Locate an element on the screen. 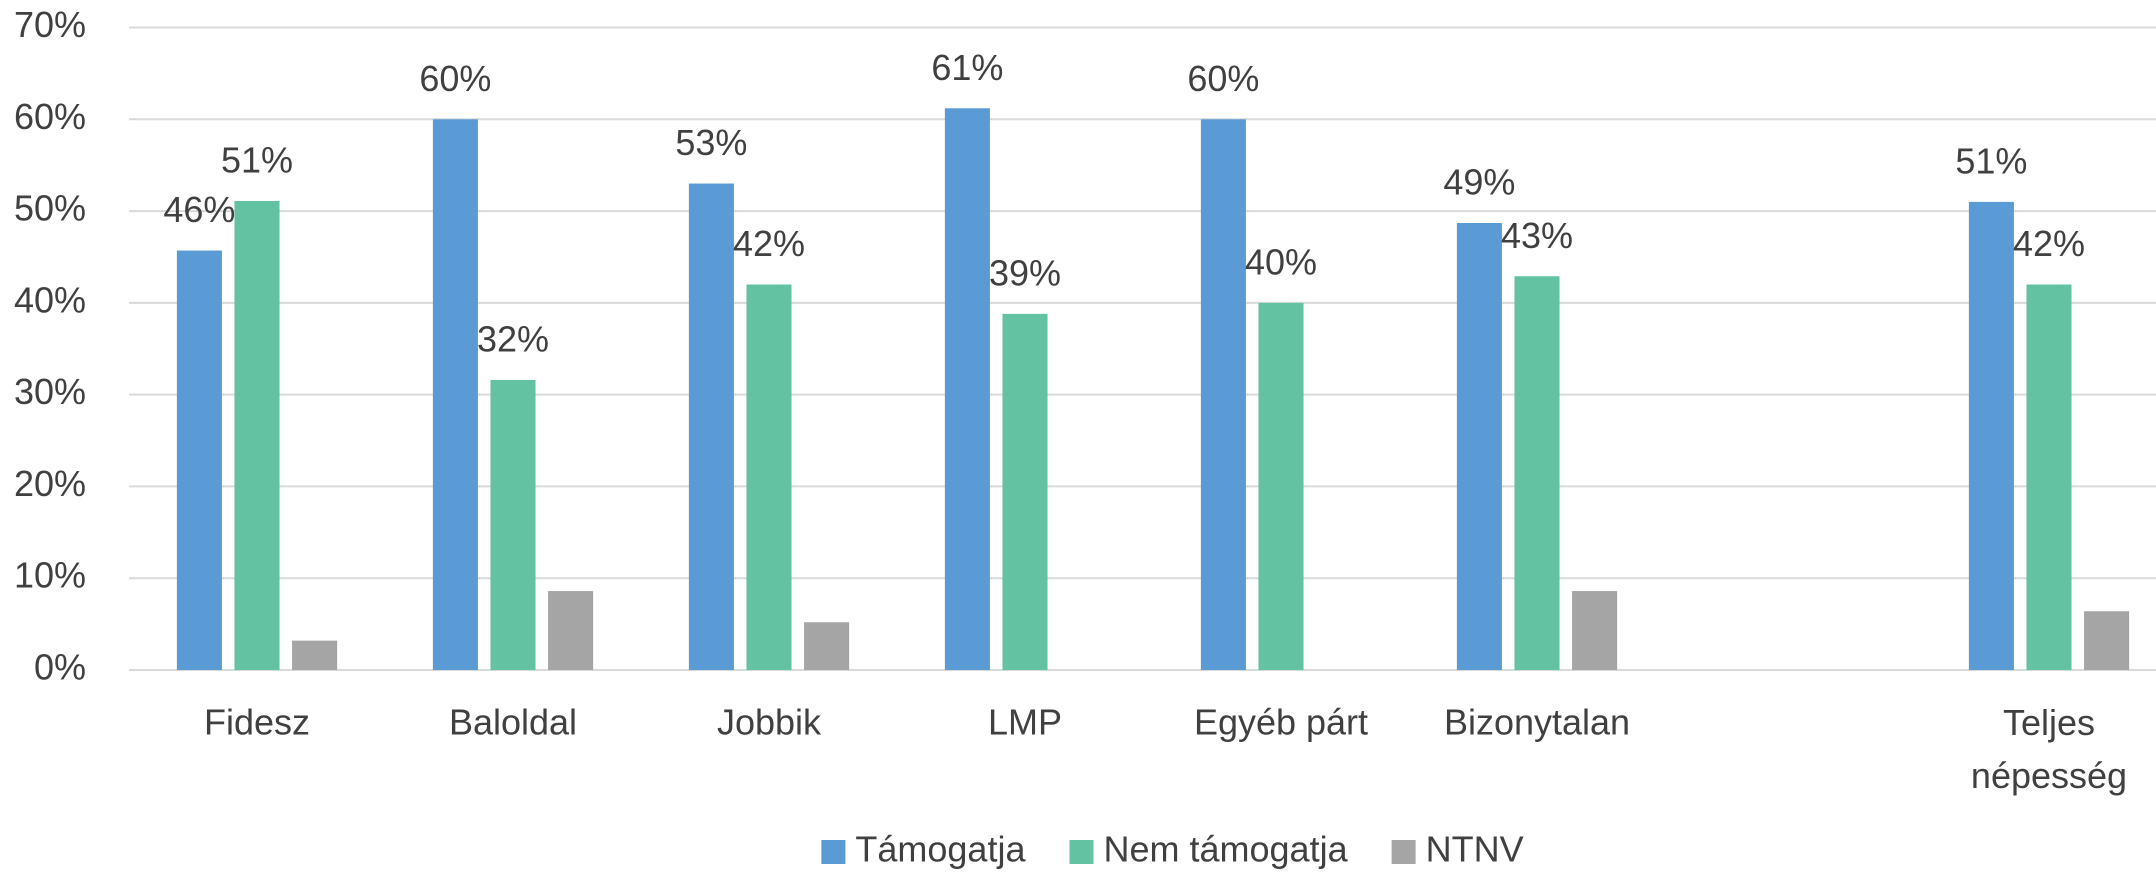  x-tick-label: Teljes népesség is located at coordinates (2049, 749).